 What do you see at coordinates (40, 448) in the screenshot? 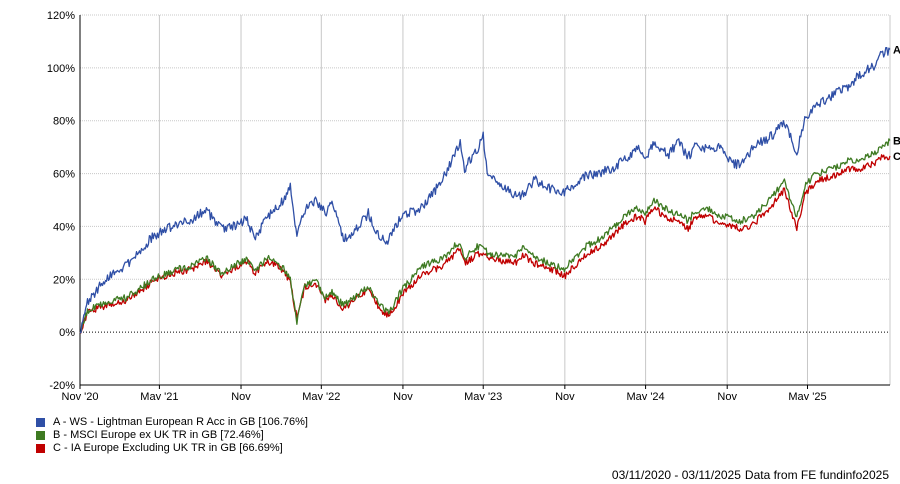
I see `legend-swatch-c` at bounding box center [40, 448].